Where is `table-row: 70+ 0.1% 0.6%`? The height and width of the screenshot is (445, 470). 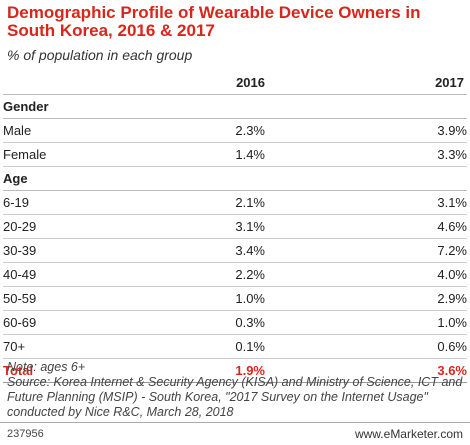
table-row: 70+ 0.1% 0.6% is located at coordinates (235, 346).